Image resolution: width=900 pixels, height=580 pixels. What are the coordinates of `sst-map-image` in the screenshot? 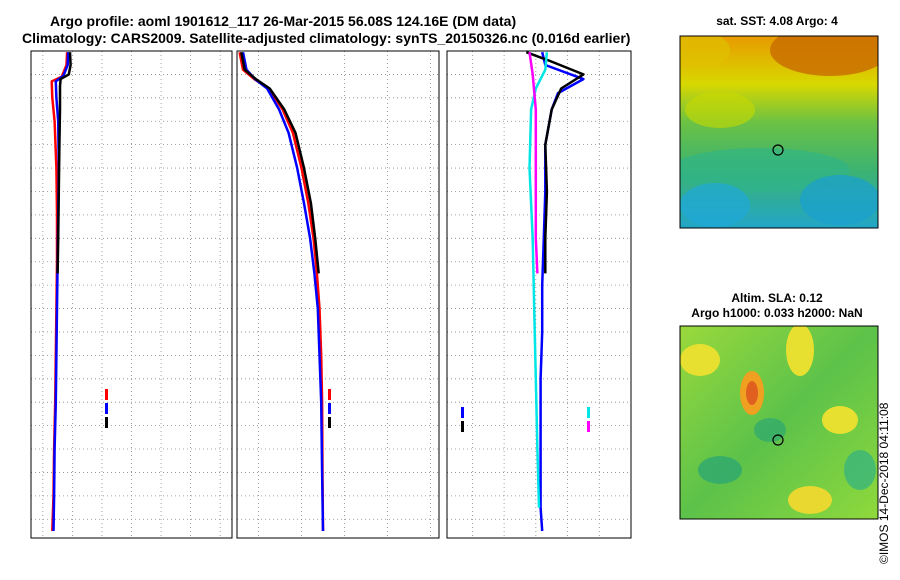 It's located at (779, 132).